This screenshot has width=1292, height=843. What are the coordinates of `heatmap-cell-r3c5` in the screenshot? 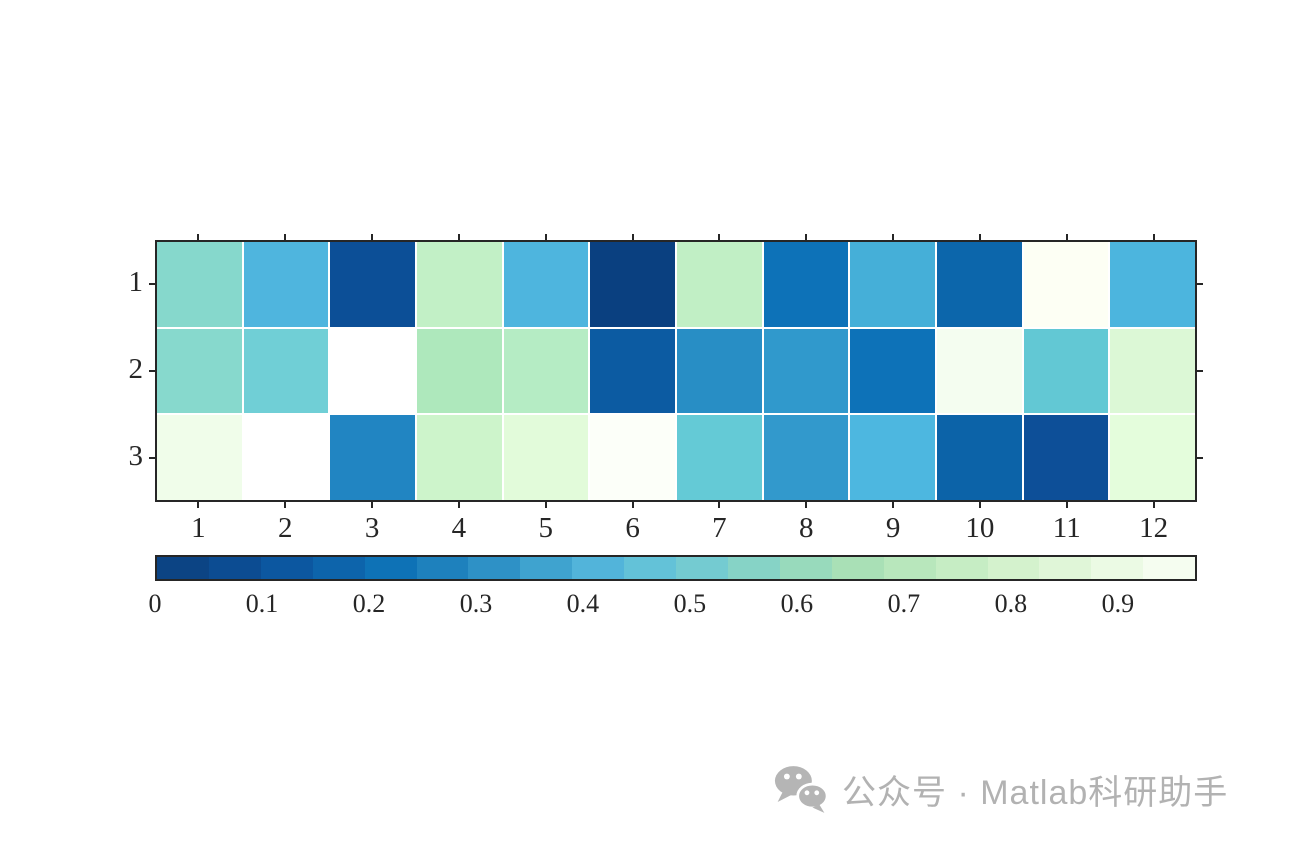 It's located at (546, 457).